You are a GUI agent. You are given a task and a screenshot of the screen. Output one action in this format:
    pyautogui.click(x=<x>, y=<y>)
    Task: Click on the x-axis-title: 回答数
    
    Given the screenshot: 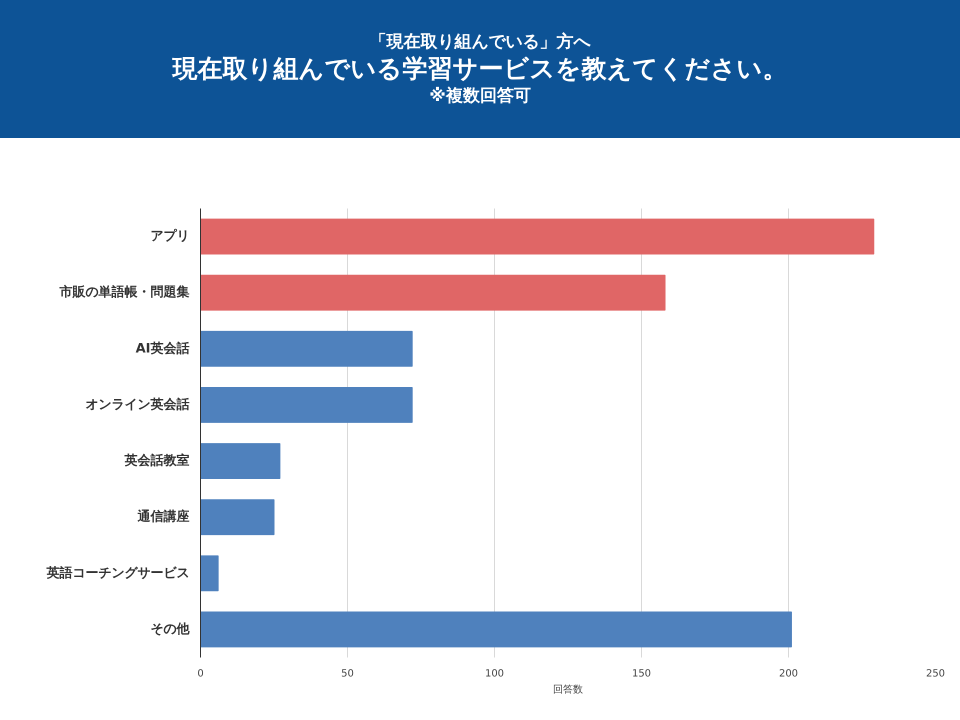 What is the action you would take?
    pyautogui.click(x=568, y=690)
    